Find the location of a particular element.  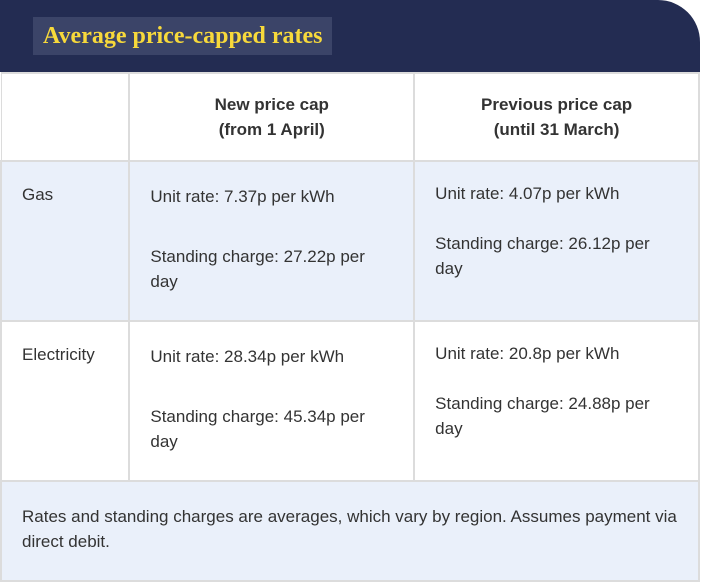

header-previous-cap-line1: Previous price cap is located at coordinates (556, 104).